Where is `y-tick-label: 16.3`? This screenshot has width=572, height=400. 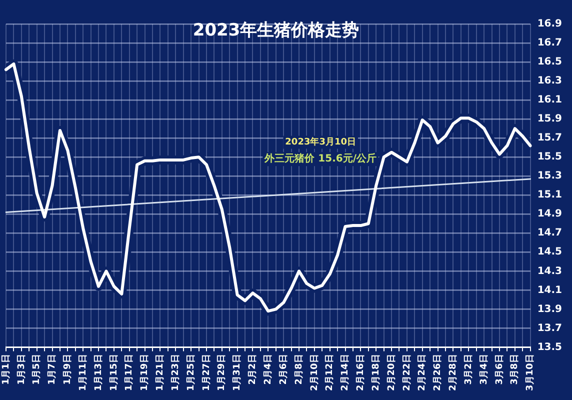 y-tick-label: 16.3 is located at coordinates (549, 81).